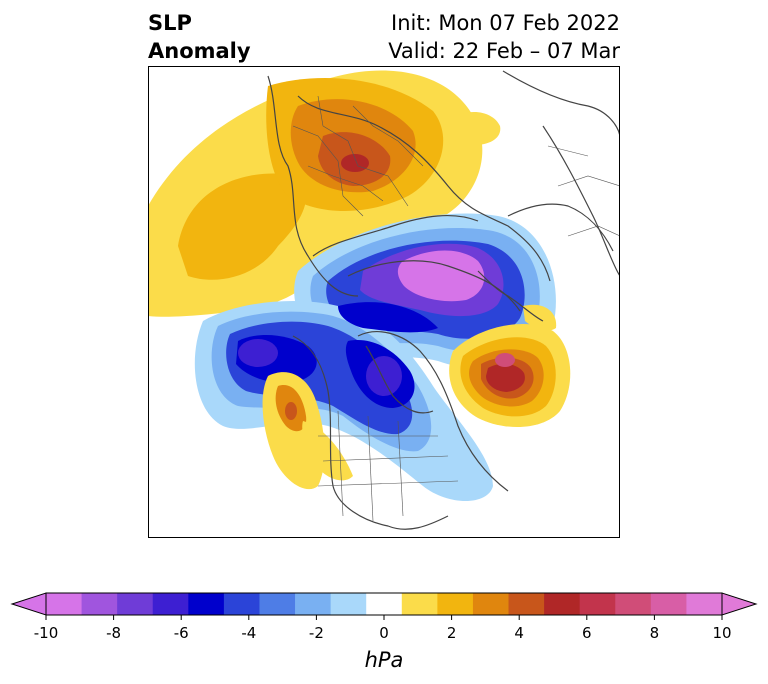 Image resolution: width=768 pixels, height=684 pixels. Describe the element at coordinates (199, 51) in the screenshot. I see `title-field: Anomaly` at that location.